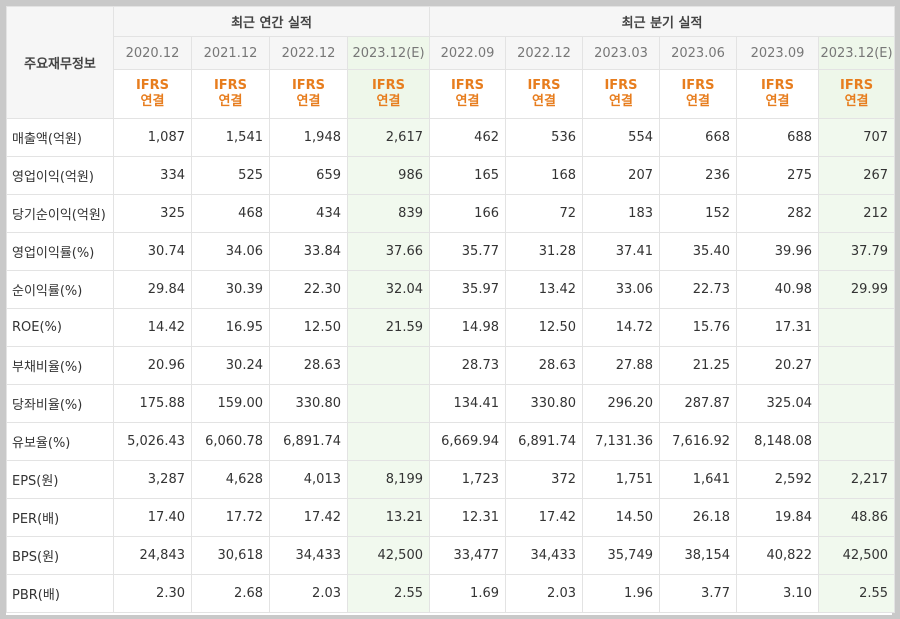  What do you see at coordinates (544, 137) in the screenshot?
I see `quarterly-value-cell: 536` at bounding box center [544, 137].